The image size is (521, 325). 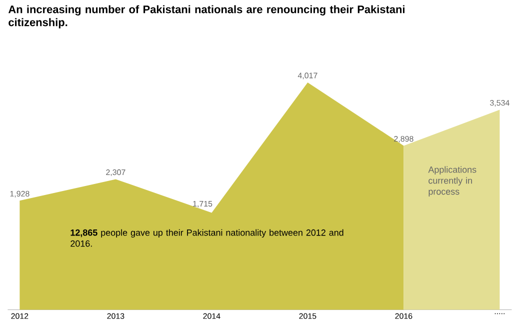 What do you see at coordinates (452, 181) in the screenshot?
I see `annotation: Applications currently in process` at bounding box center [452, 181].